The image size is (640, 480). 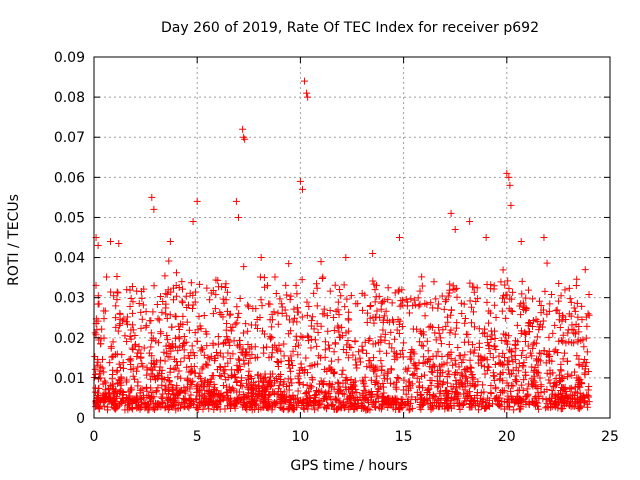 I want to click on y-tick-label: 0.07, so click(x=69, y=138).